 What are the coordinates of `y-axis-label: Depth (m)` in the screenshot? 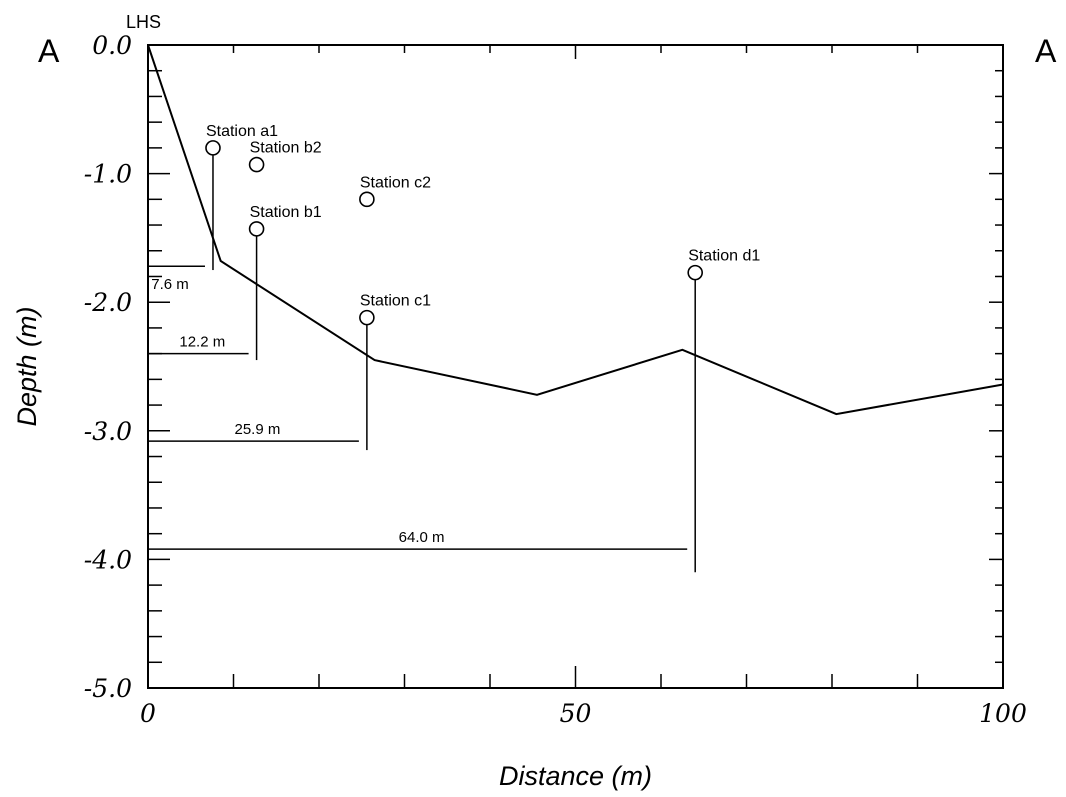 It's located at (27, 366).